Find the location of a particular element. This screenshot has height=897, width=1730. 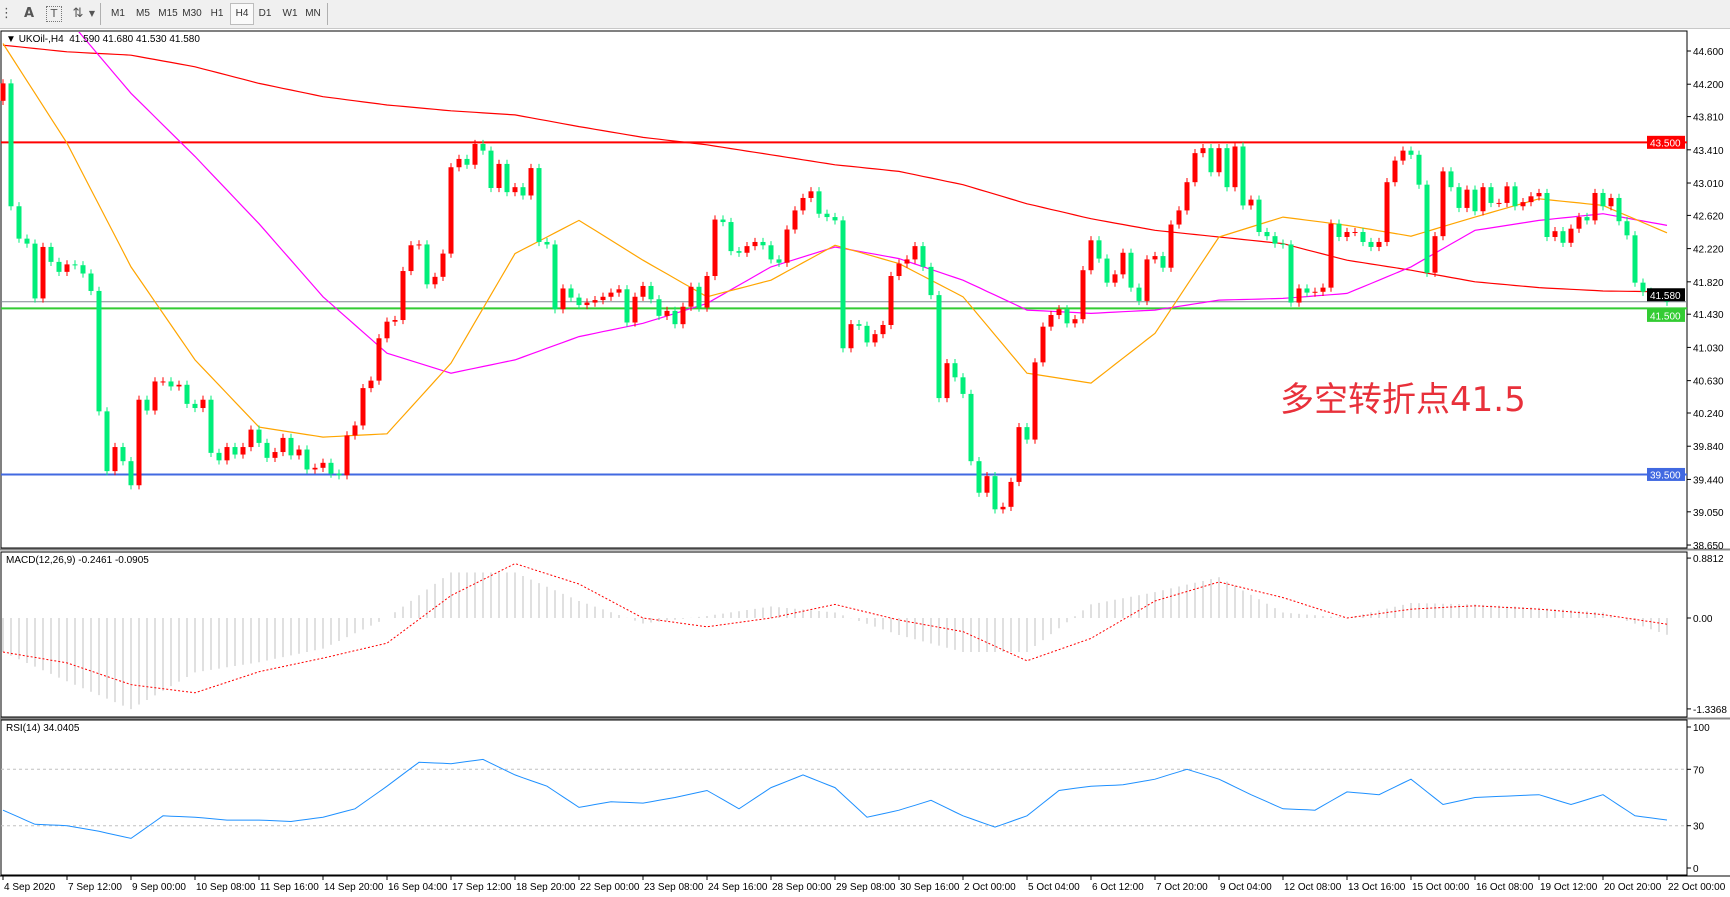

timeframe-m1-button: M1 is located at coordinates (118, 13).